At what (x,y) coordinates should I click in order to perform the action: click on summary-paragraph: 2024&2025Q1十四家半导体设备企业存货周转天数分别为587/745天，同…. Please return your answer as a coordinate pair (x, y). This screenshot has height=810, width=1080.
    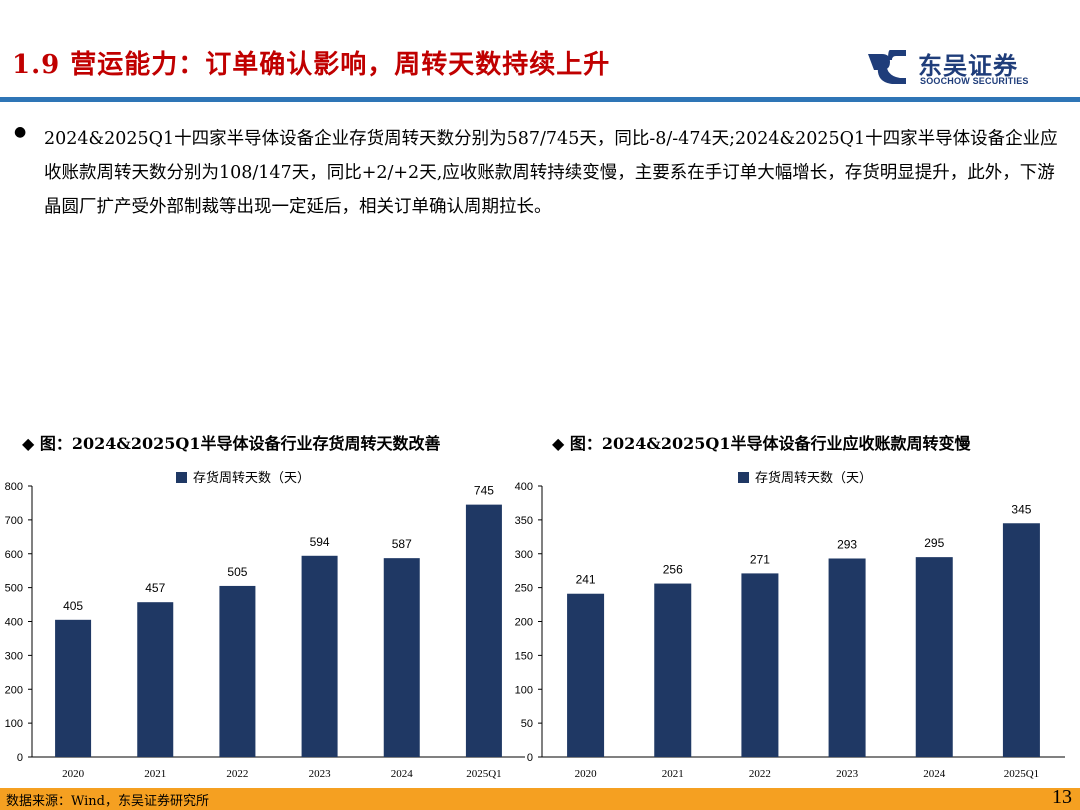
    Looking at the image, I should click on (551, 173).